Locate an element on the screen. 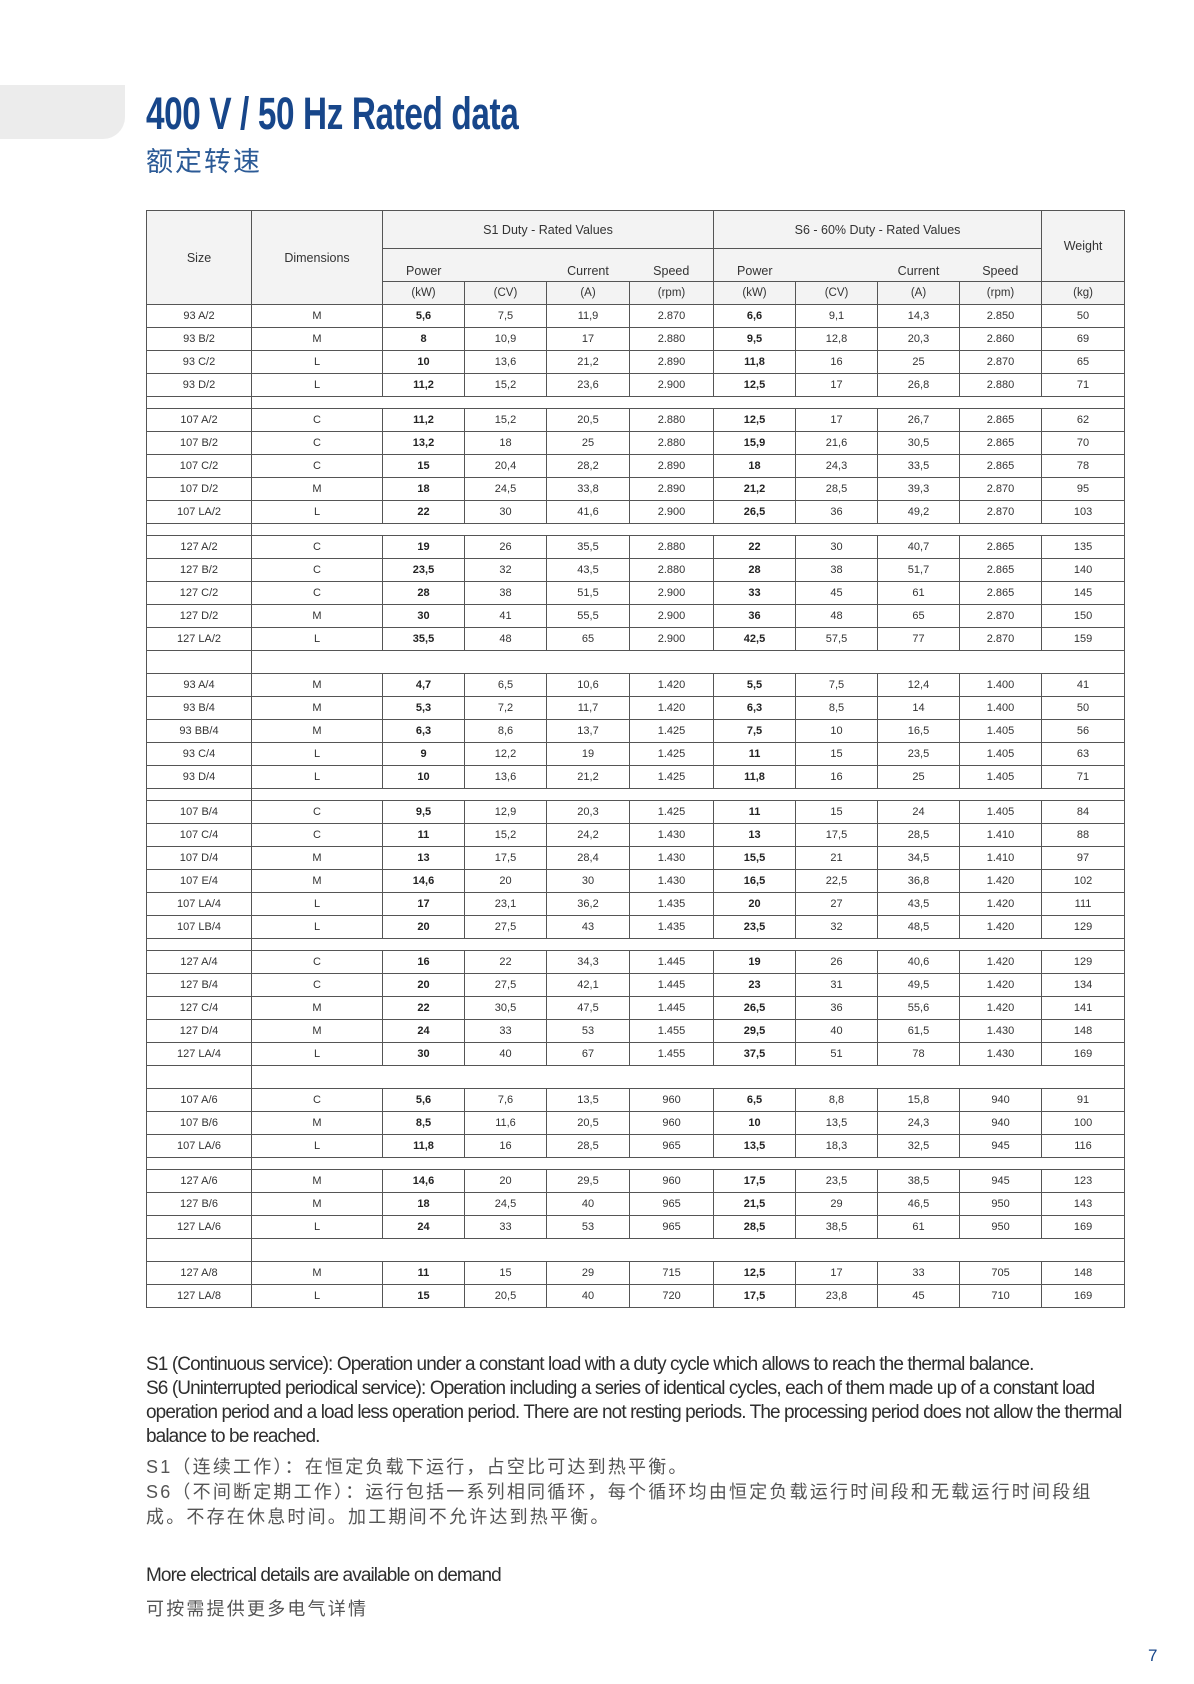 Image resolution: width=1194 pixels, height=1684 pixels. table-cell: 134 is located at coordinates (1083, 985).